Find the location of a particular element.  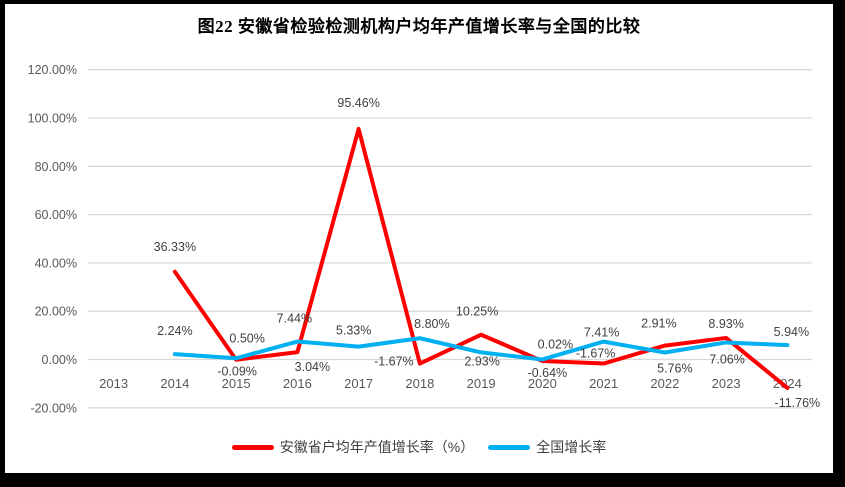

y-axis-tick-label: 80.00% is located at coordinates (56, 167).